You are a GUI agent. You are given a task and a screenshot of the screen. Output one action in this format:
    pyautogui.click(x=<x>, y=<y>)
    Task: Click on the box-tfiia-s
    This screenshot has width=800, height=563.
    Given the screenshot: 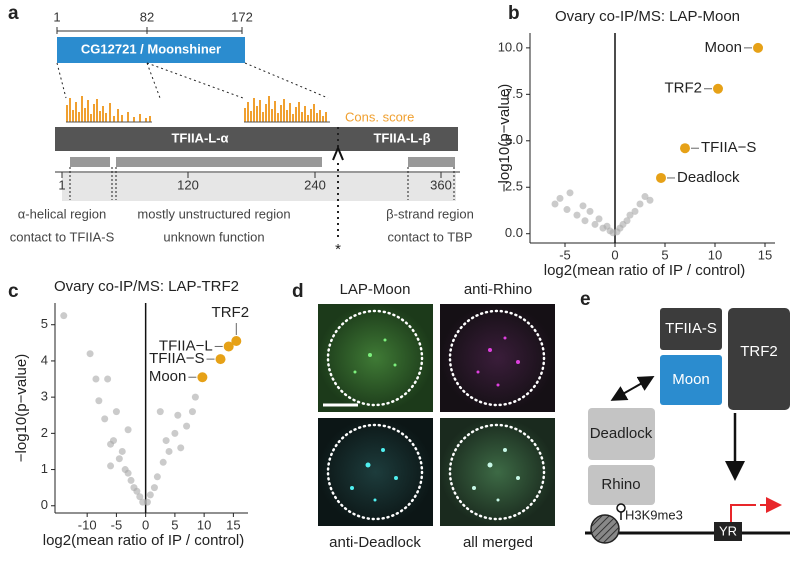 What is the action you would take?
    pyautogui.click(x=691, y=329)
    